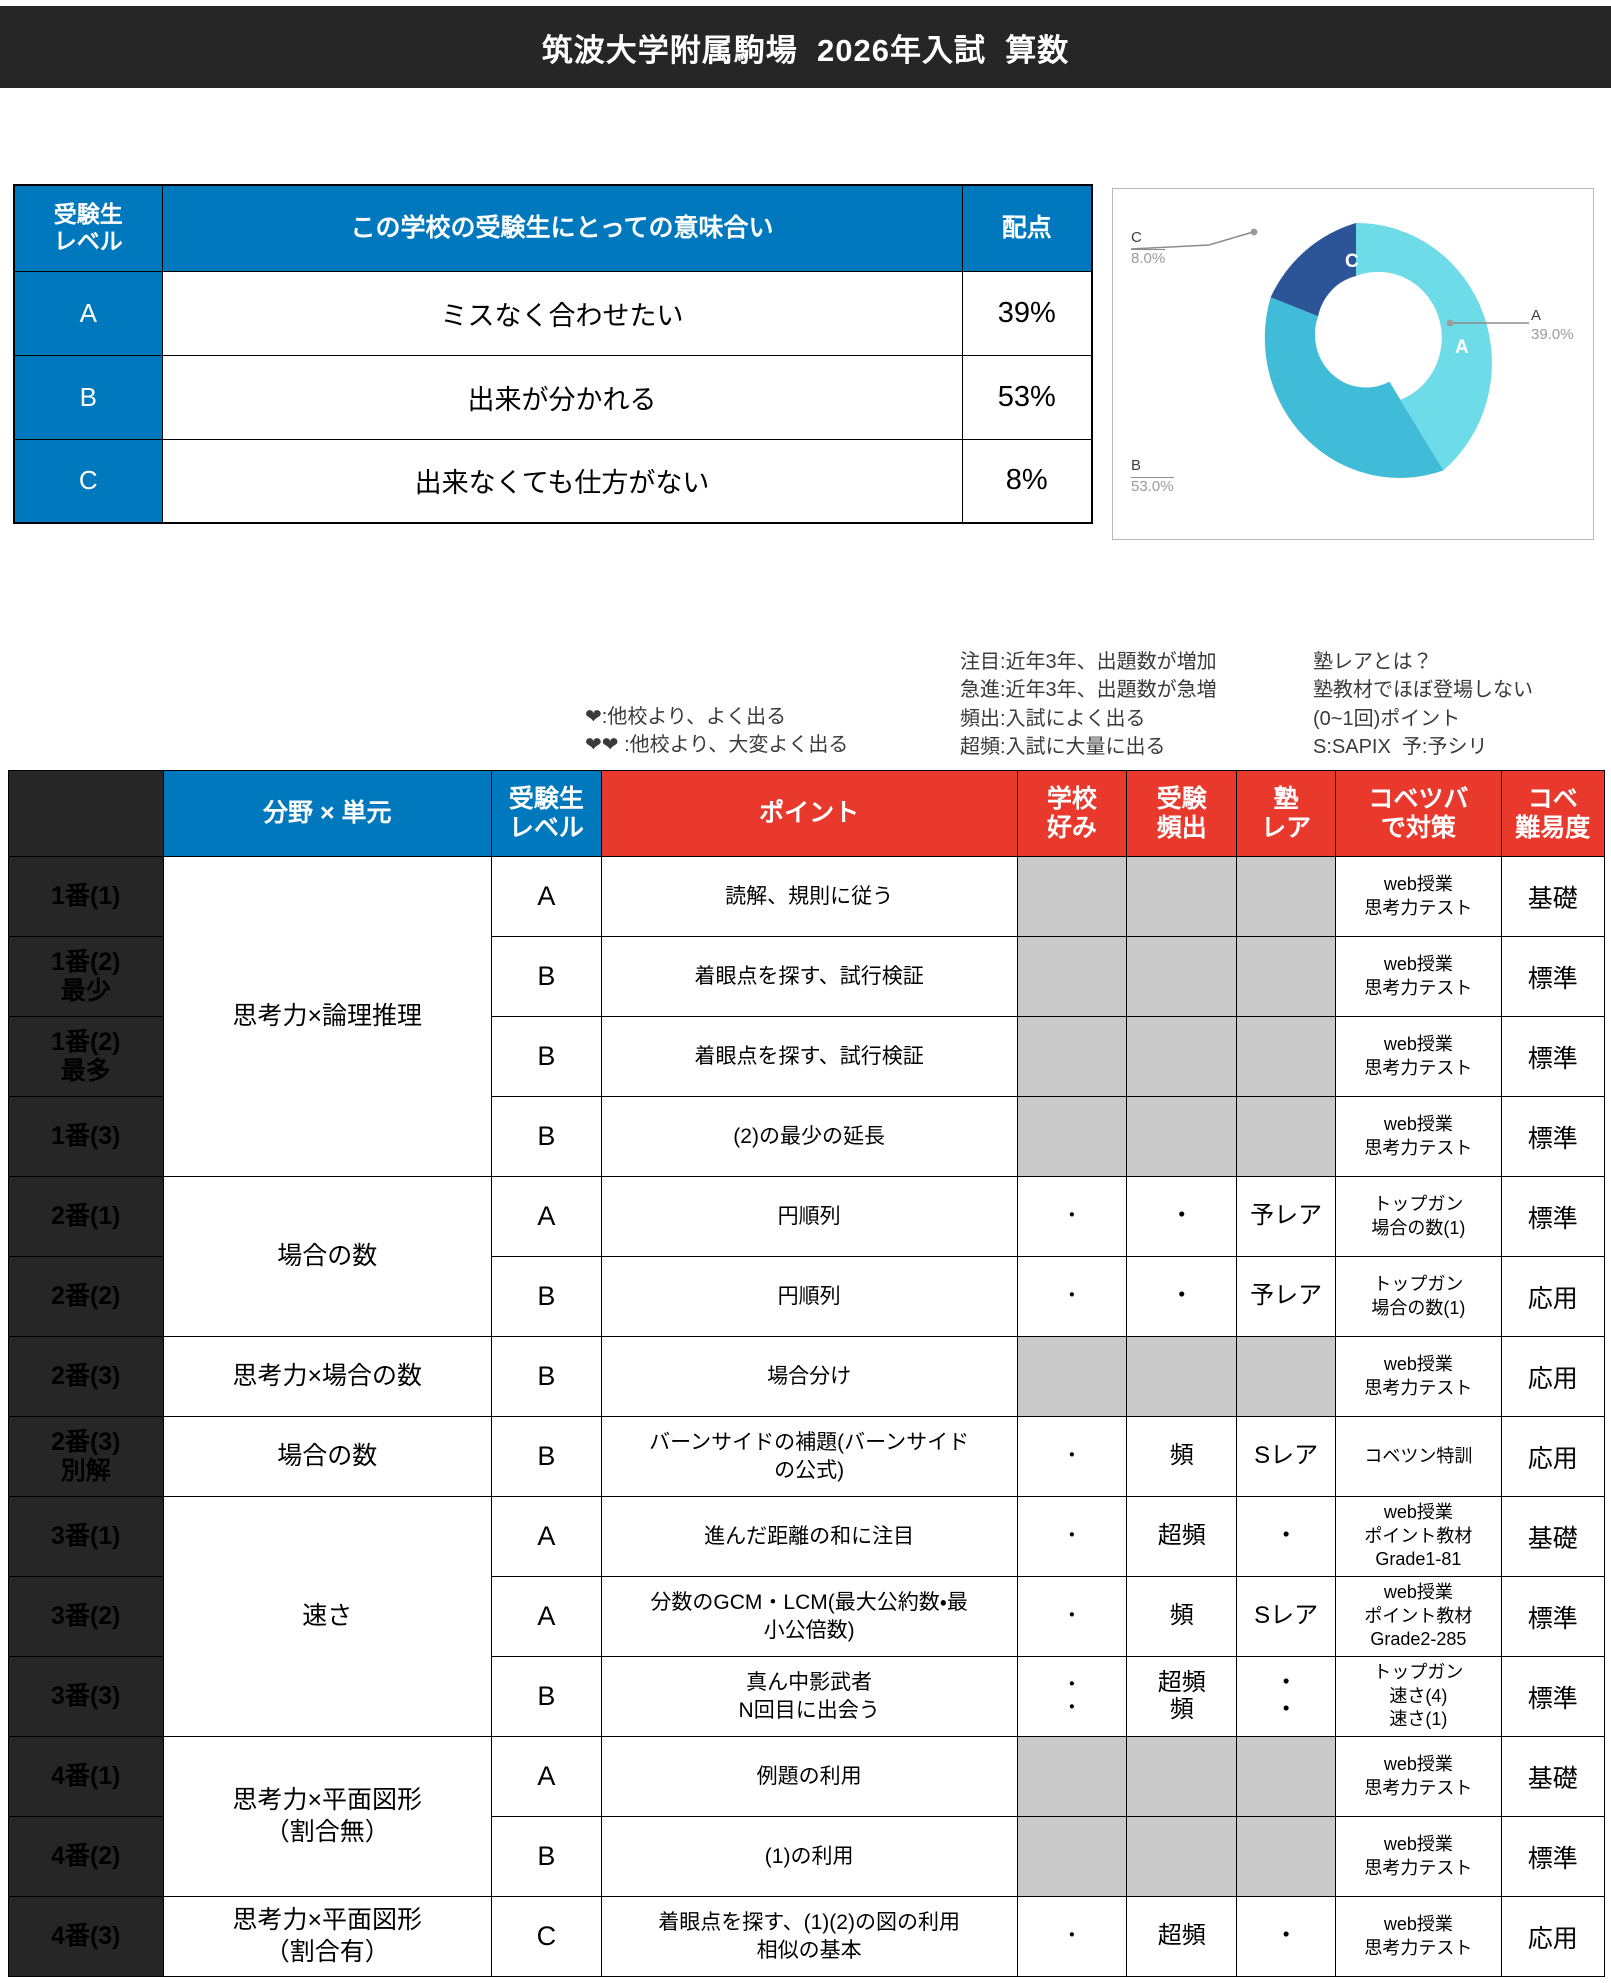  What do you see at coordinates (546, 1936) in the screenshot?
I see `analysis-cell-level: C` at bounding box center [546, 1936].